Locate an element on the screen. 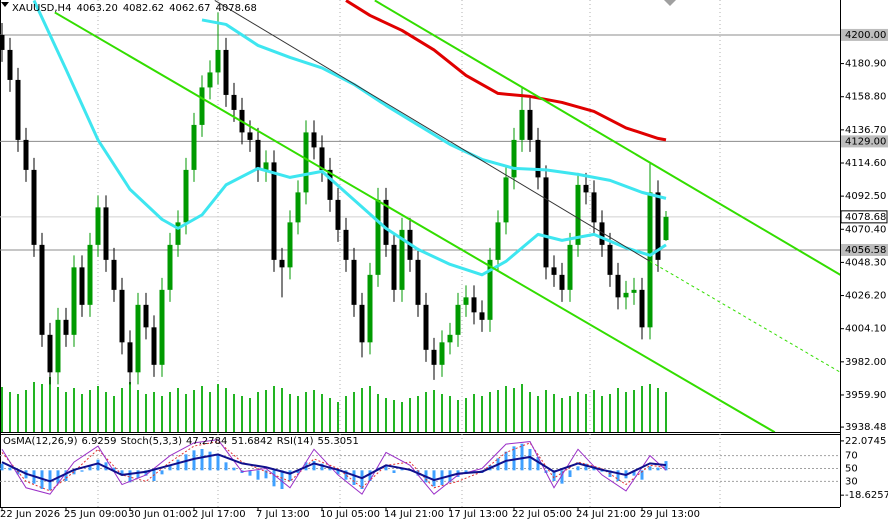  y-tick-label: 4048.30 is located at coordinates (865, 262).